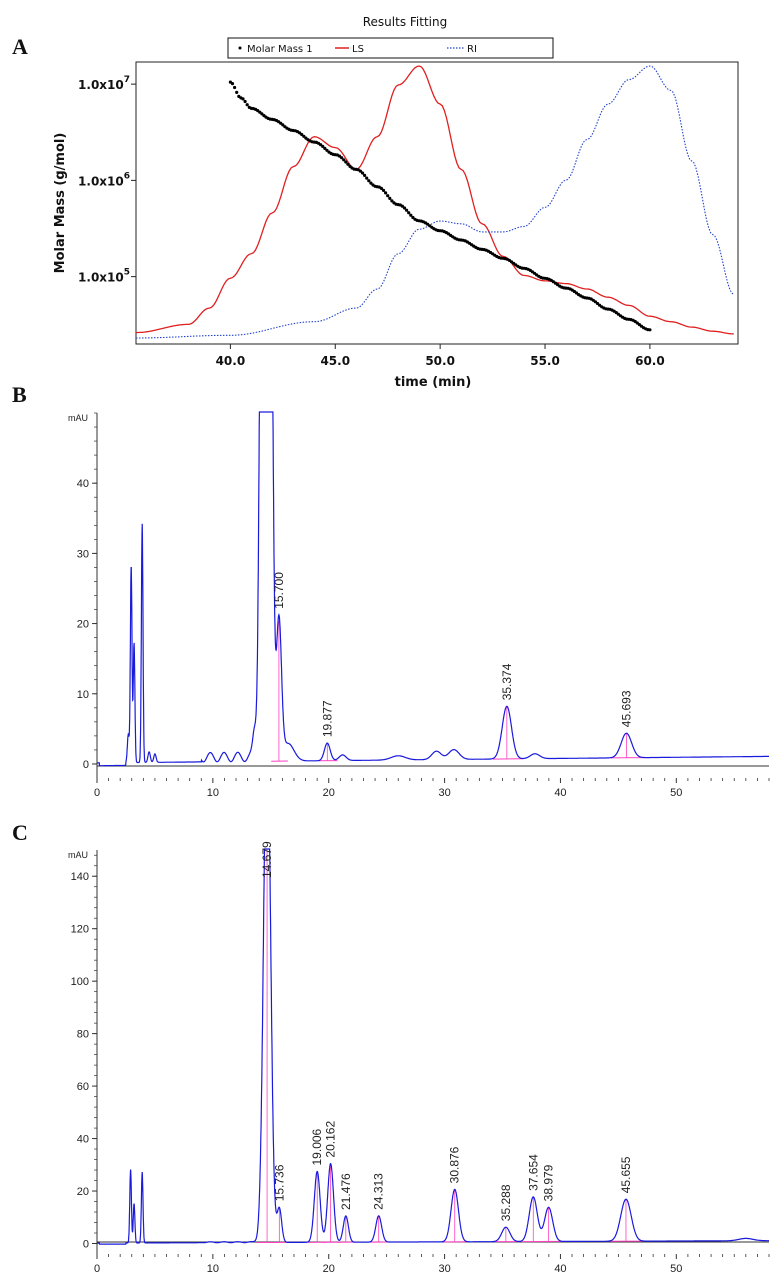 The height and width of the screenshot is (1280, 781). I want to click on chart-b-x-tick-label: 0, so click(97, 793).